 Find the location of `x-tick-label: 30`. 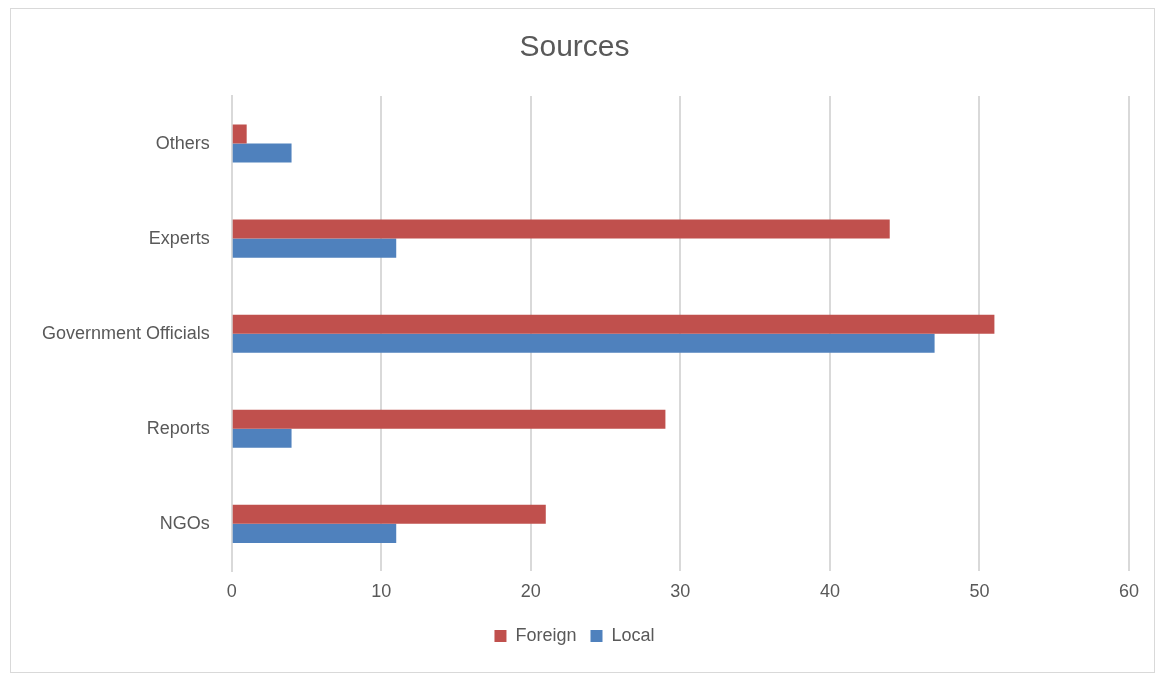

x-tick-label: 30 is located at coordinates (680, 591).